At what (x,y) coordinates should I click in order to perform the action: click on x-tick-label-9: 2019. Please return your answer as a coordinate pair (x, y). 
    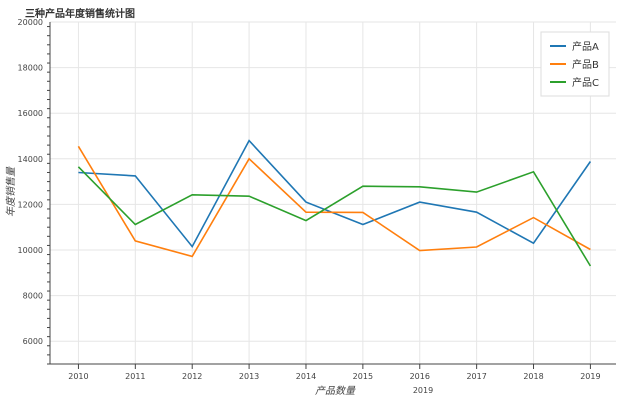
    Looking at the image, I should click on (590, 376).